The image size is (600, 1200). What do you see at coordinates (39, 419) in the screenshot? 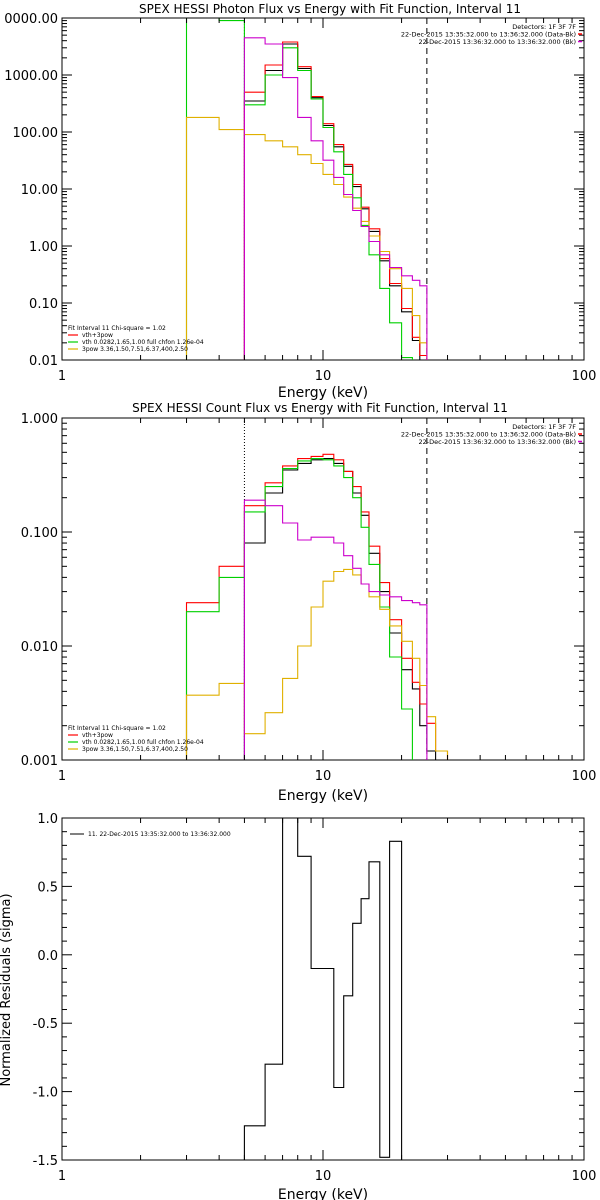
I see `y-tick-label: 1.000` at bounding box center [39, 419].